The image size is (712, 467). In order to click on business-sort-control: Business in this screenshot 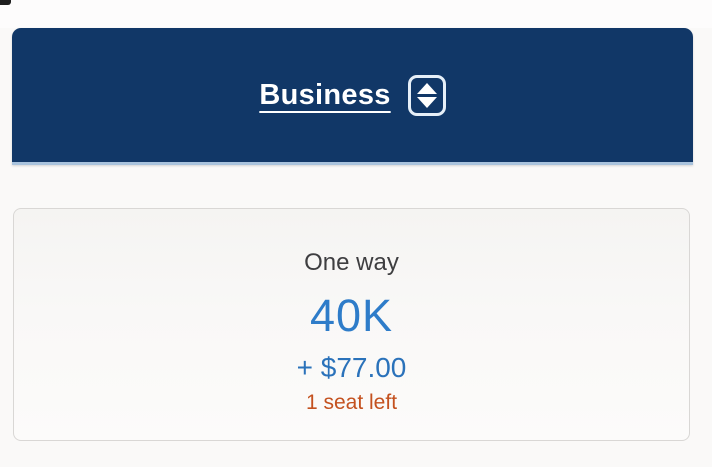, I will do `click(352, 95)`.